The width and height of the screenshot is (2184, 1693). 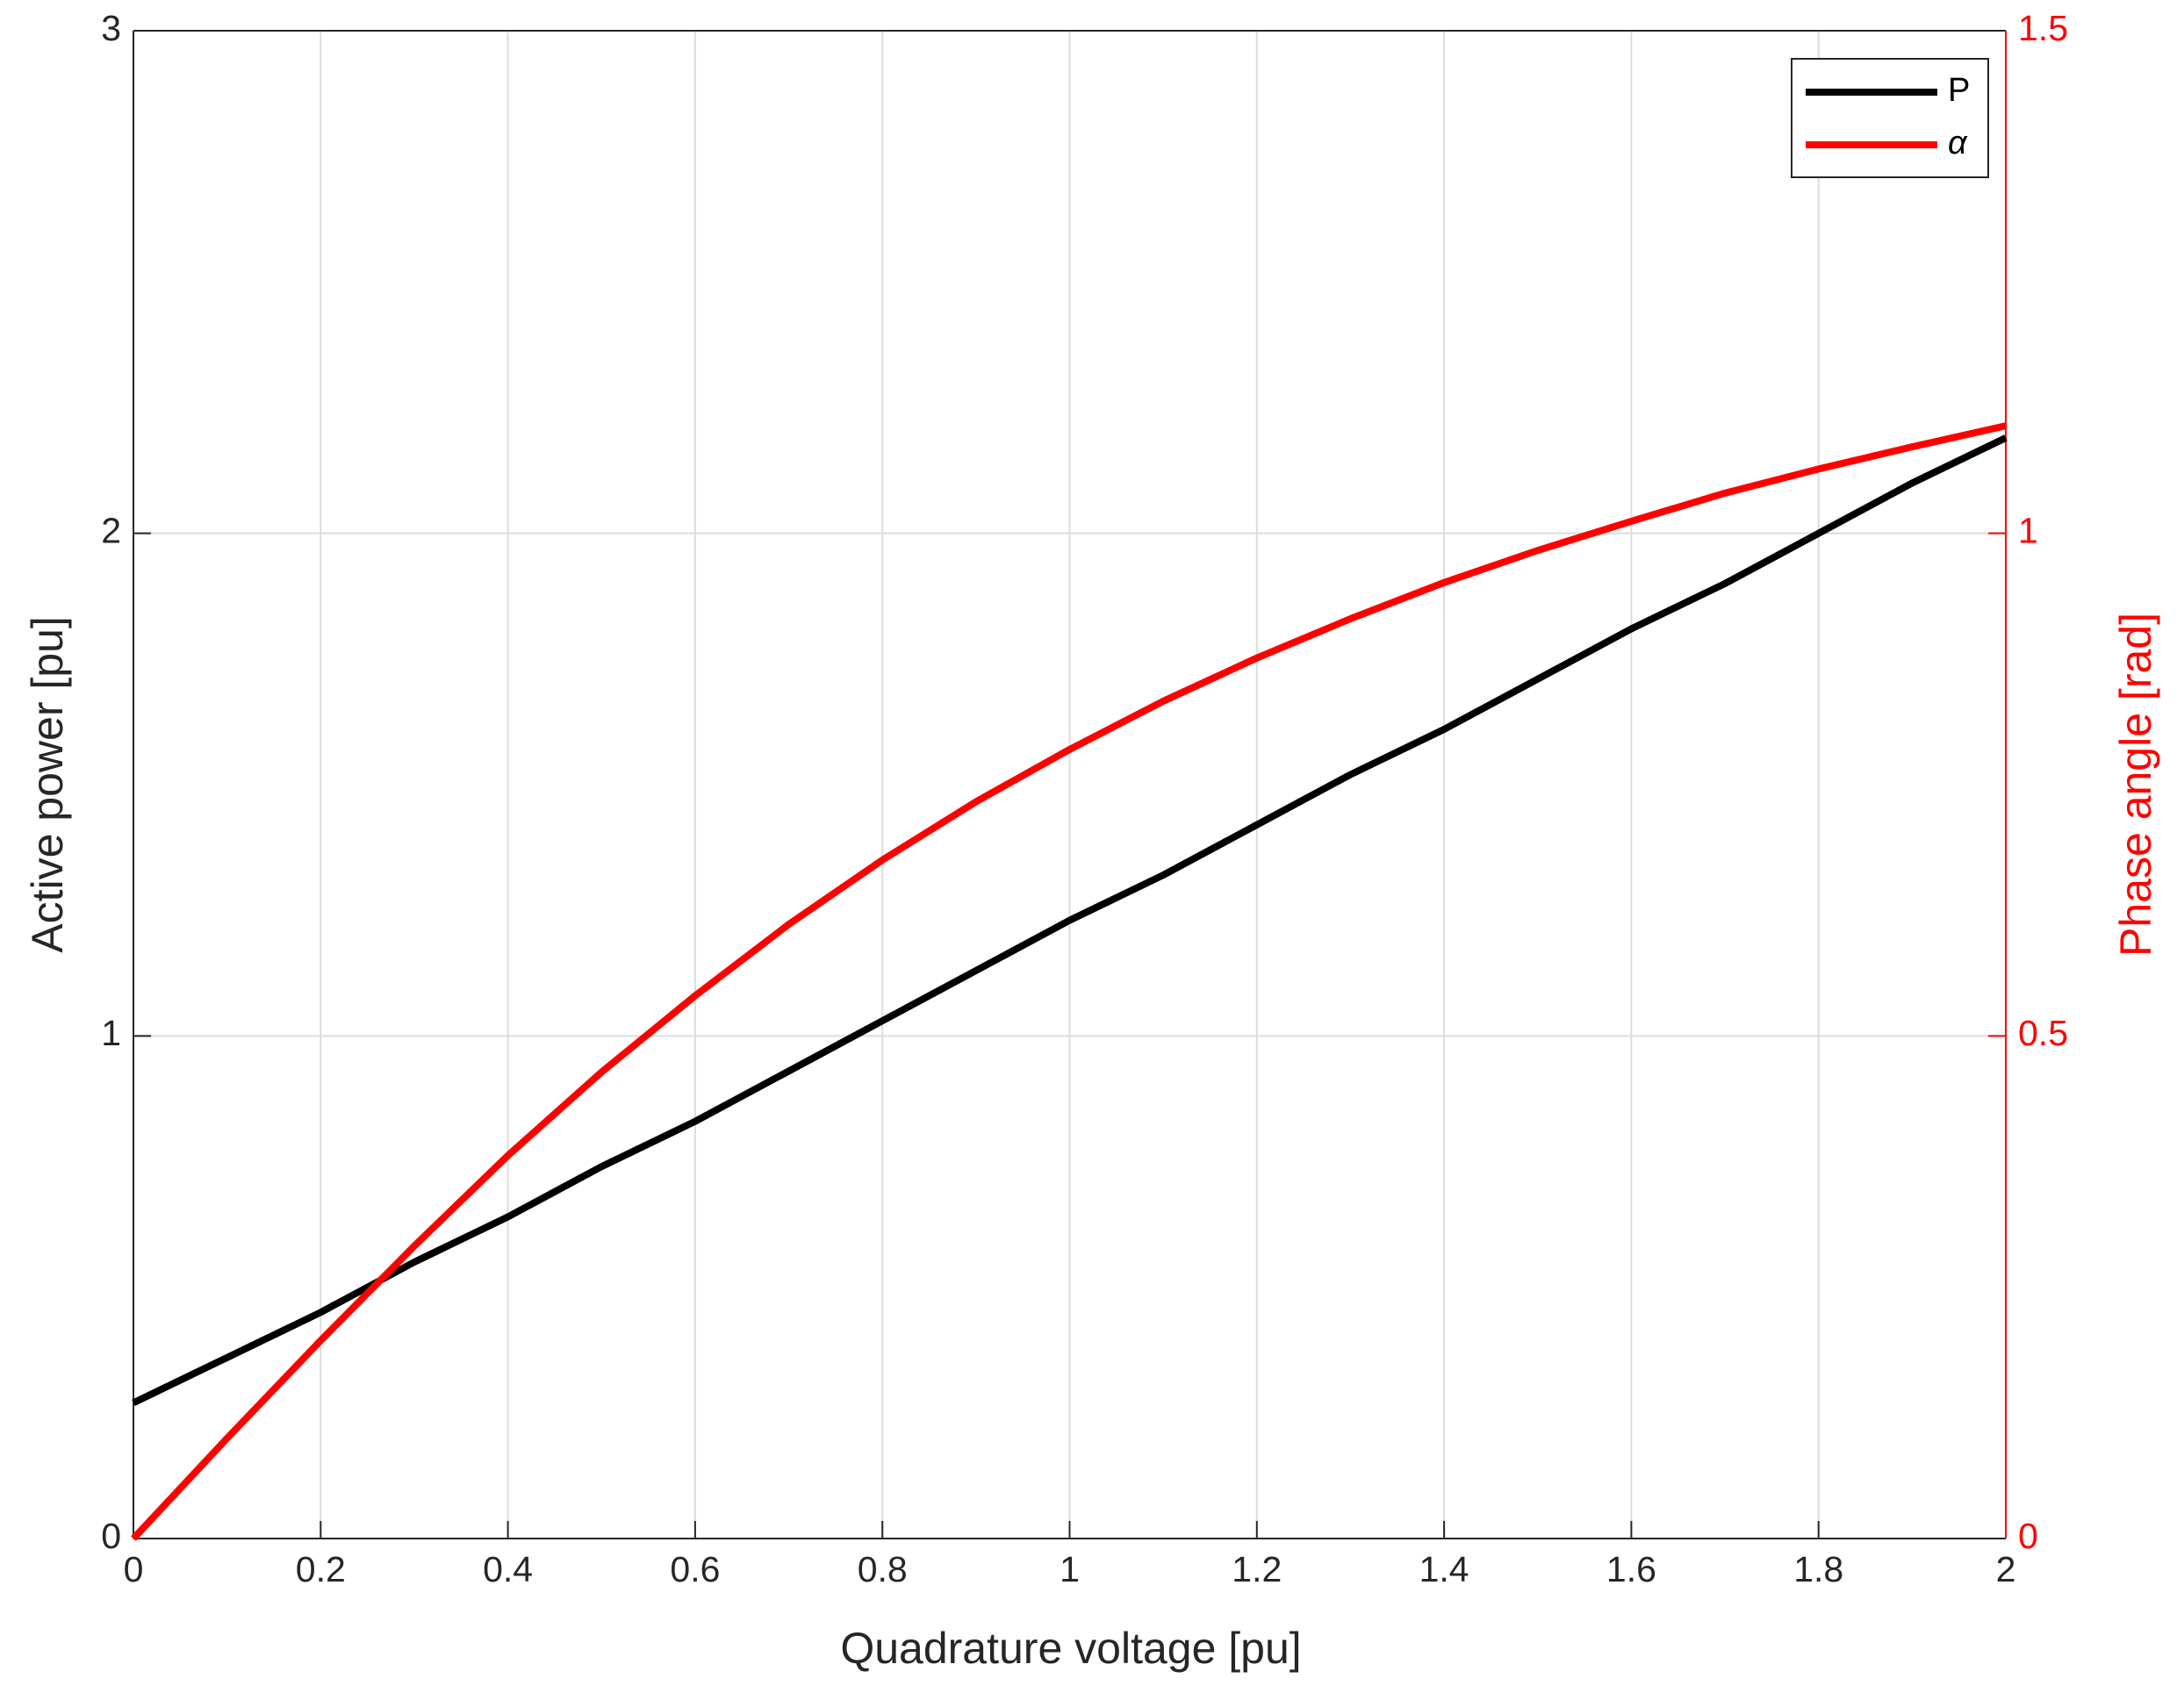 I want to click on x-tick-label: 0.4, so click(x=508, y=1569).